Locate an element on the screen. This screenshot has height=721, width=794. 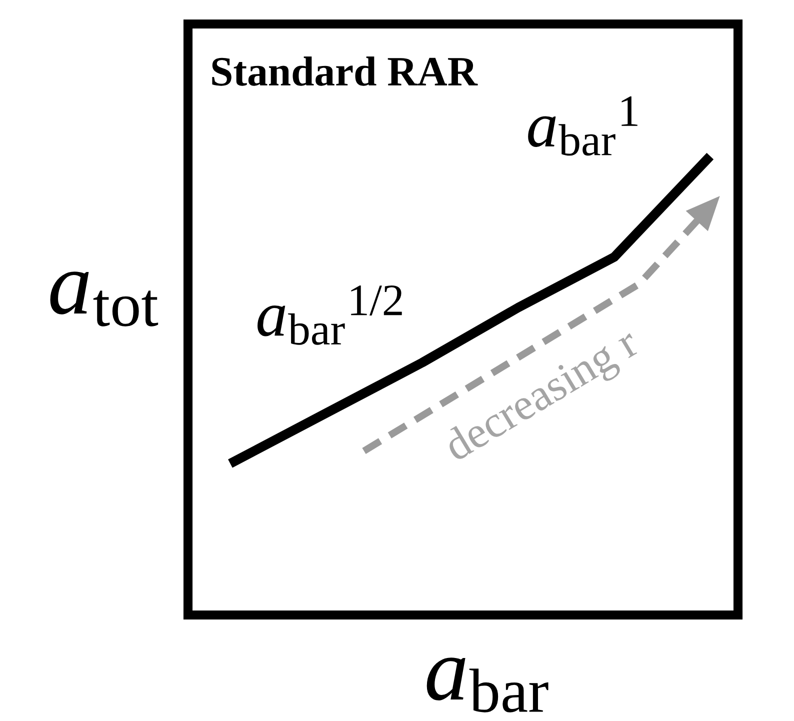
x-axis-title: a$_{bar}$ is located at coordinates (487, 685).